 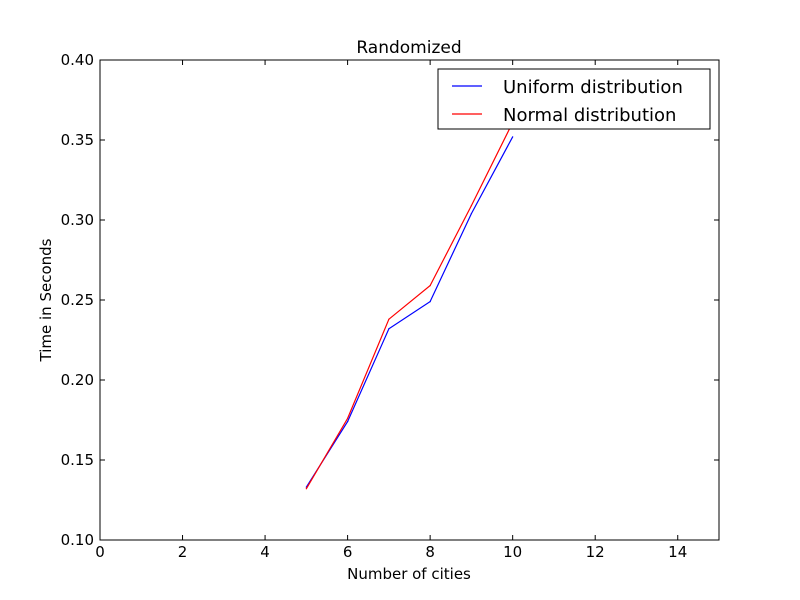 I want to click on legend: Uniform distribution Normal distribution, so click(x=574, y=99).